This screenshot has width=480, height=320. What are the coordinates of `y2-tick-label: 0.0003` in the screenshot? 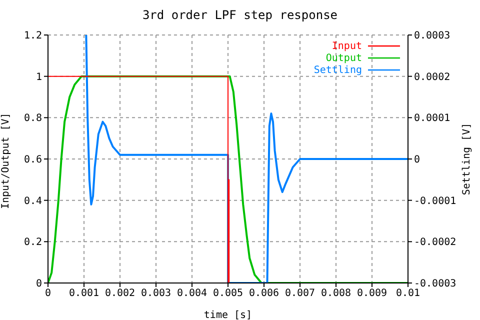 It's located at (432, 36).